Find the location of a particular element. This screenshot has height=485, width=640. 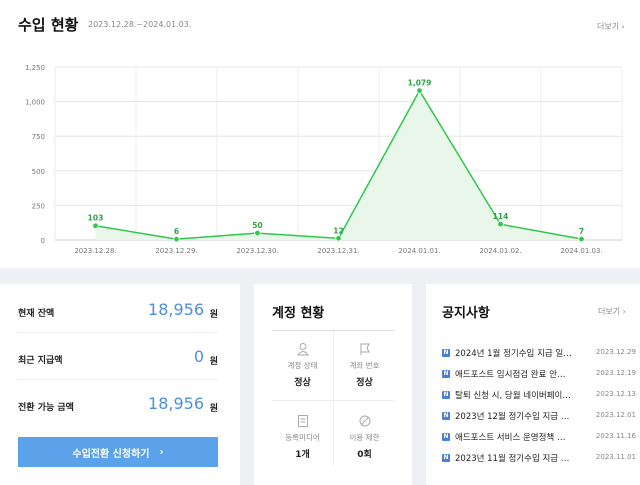

person-icon is located at coordinates (303, 349).